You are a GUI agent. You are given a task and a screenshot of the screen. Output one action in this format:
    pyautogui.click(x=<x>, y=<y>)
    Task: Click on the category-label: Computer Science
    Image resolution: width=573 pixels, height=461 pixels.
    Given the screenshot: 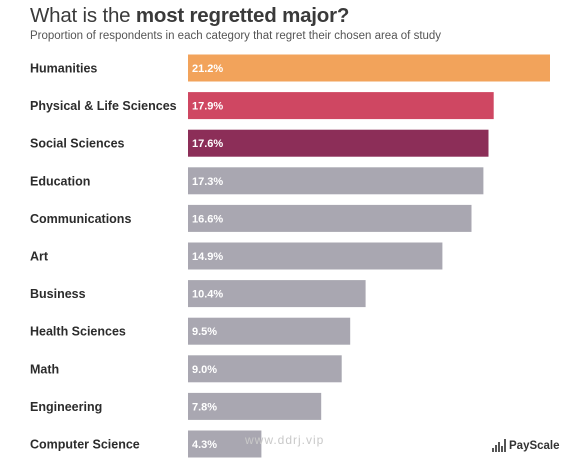 What is the action you would take?
    pyautogui.click(x=85, y=445)
    